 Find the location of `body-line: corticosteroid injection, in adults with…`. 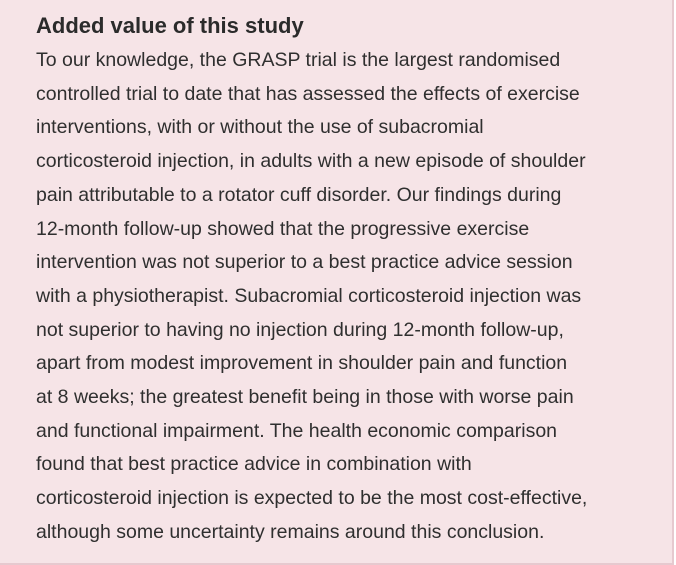

body-line: corticosteroid injection, in adults with… is located at coordinates (311, 161).